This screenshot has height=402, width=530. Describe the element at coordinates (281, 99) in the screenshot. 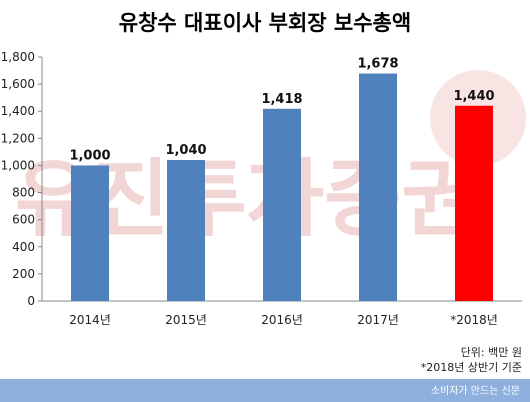

I see `bar-value-label: 1,418` at that location.